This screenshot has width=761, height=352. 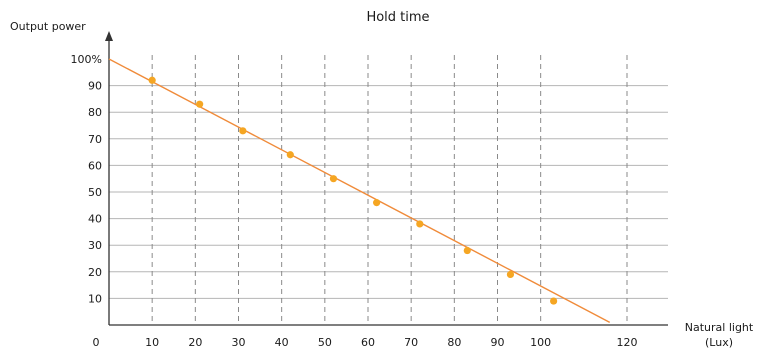 What do you see at coordinates (95, 192) in the screenshot?
I see `y-tick-label: 50` at bounding box center [95, 192].